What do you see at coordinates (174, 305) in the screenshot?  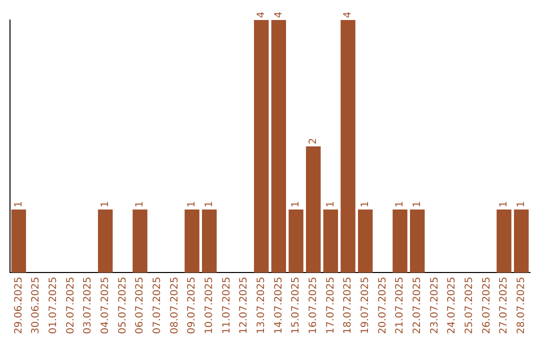 I see `x-tick-label: 08.07.2025` at bounding box center [174, 305].